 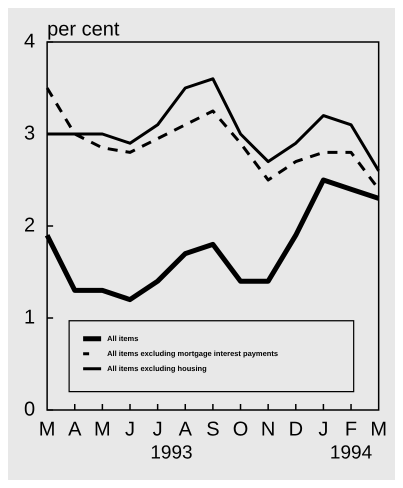 I want to click on x-tick-label: D, so click(x=296, y=429).